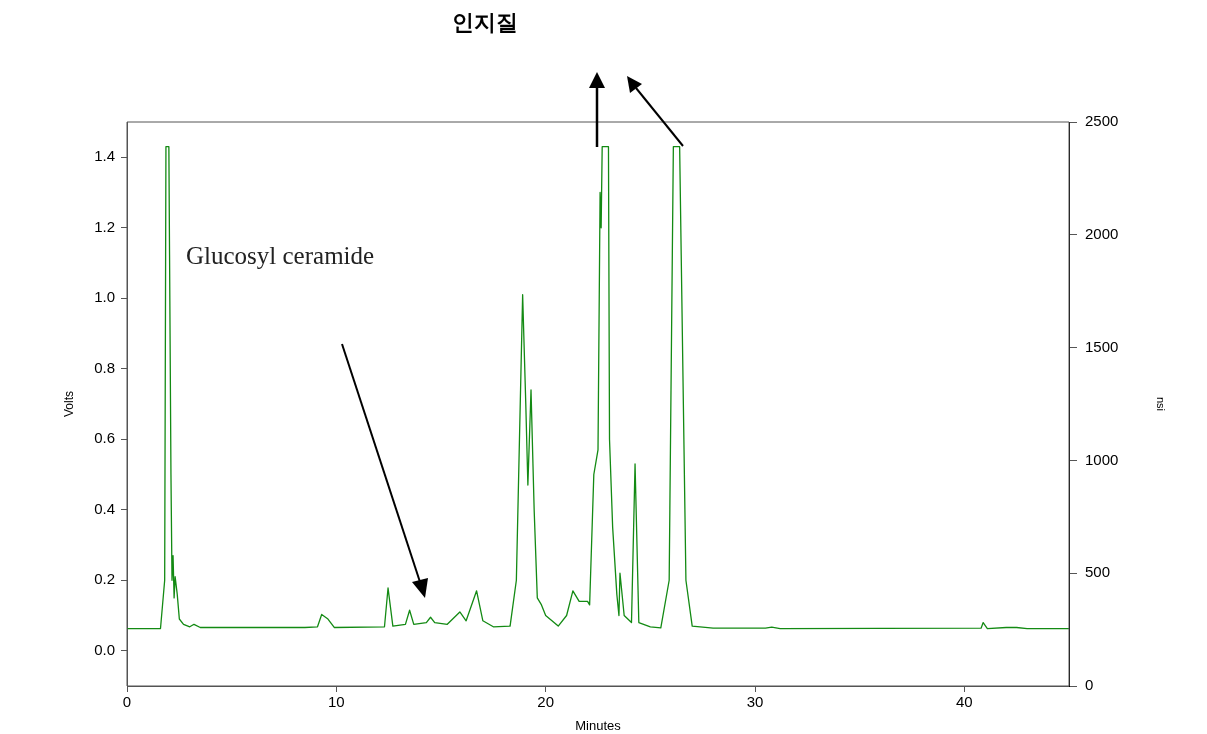 This screenshot has width=1207, height=734. I want to click on y-tick-label: 0.2, so click(104, 579).